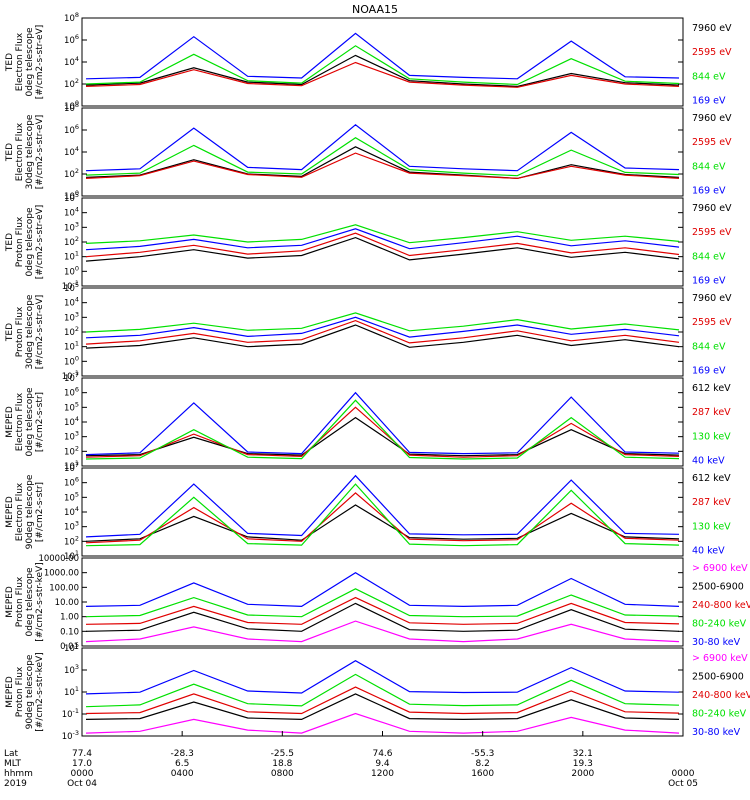 This screenshot has width=750, height=800. Describe the element at coordinates (718, 677) in the screenshot. I see `legend-entry: 2500-6900` at that location.